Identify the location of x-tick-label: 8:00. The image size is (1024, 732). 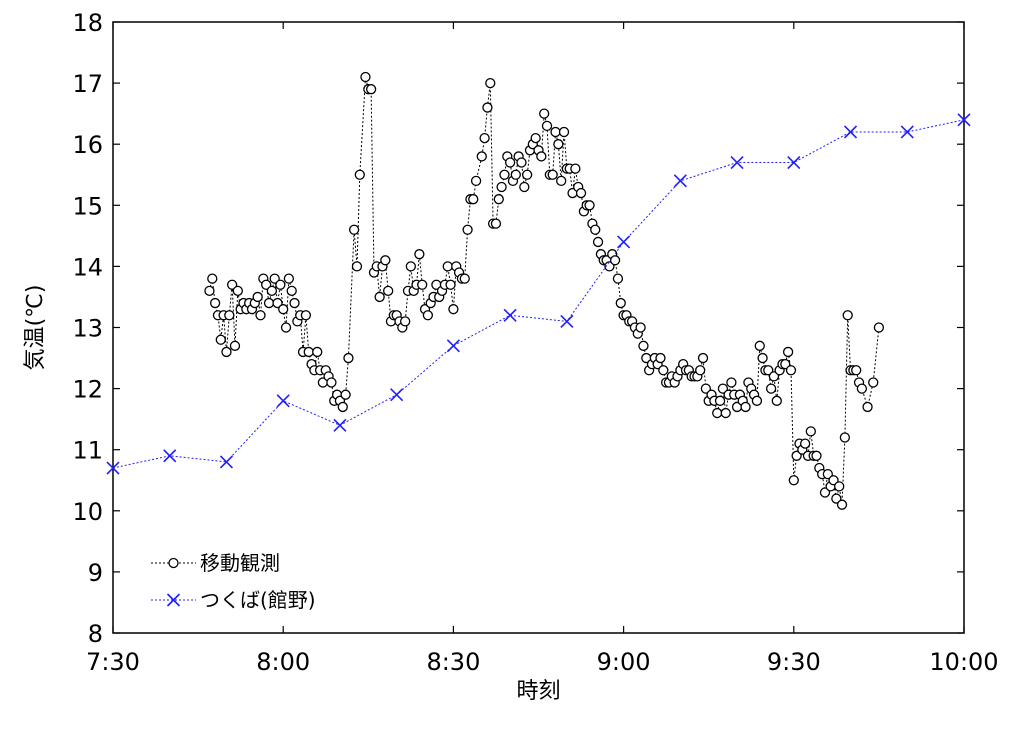
(283, 662).